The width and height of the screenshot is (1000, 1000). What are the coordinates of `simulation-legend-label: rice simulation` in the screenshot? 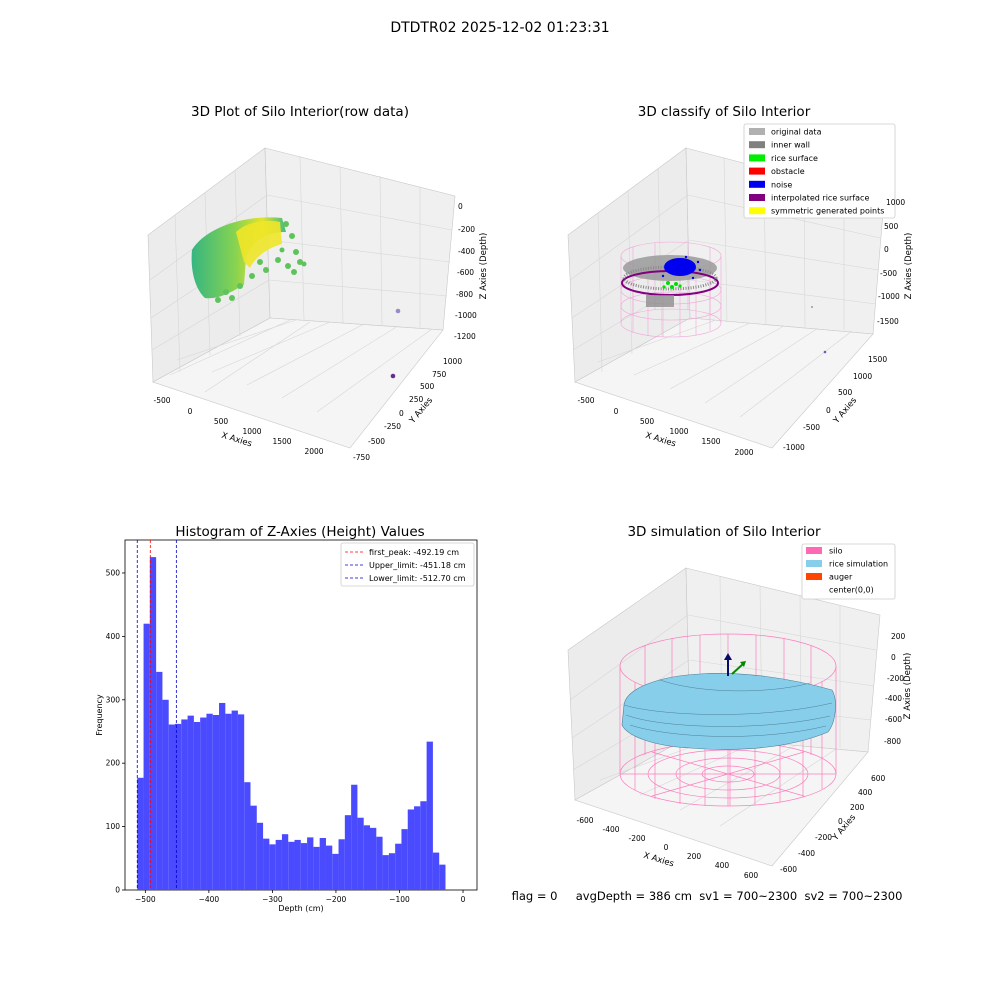 It's located at (858, 564).